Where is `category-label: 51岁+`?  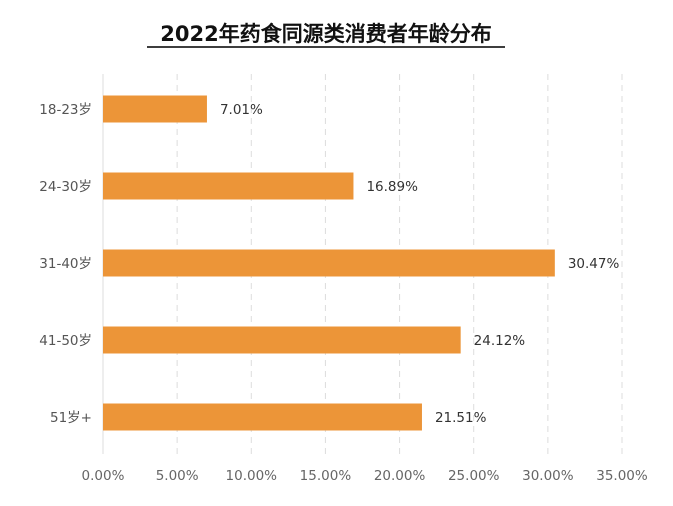 category-label: 51岁+ is located at coordinates (71, 418).